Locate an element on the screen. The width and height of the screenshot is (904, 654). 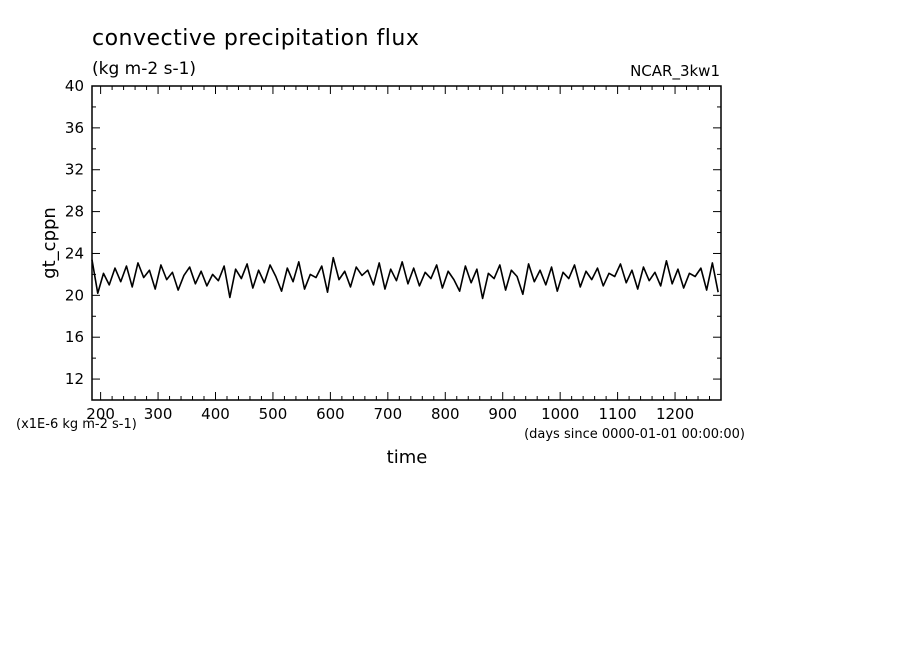
y-tick-label: 20 is located at coordinates (74, 295).